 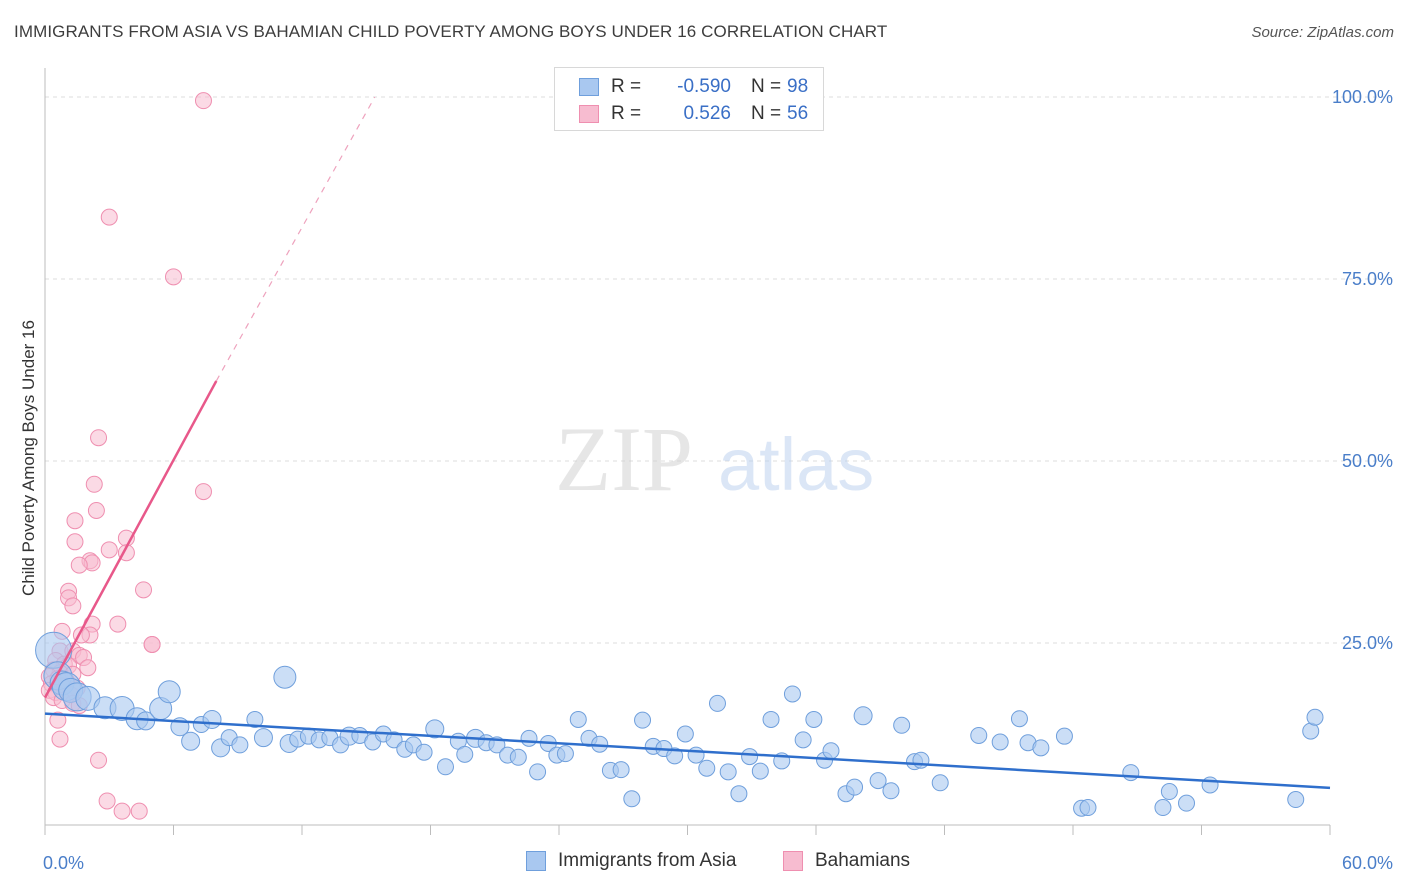 I want to click on series-swatch-bahamians, so click(x=793, y=861).